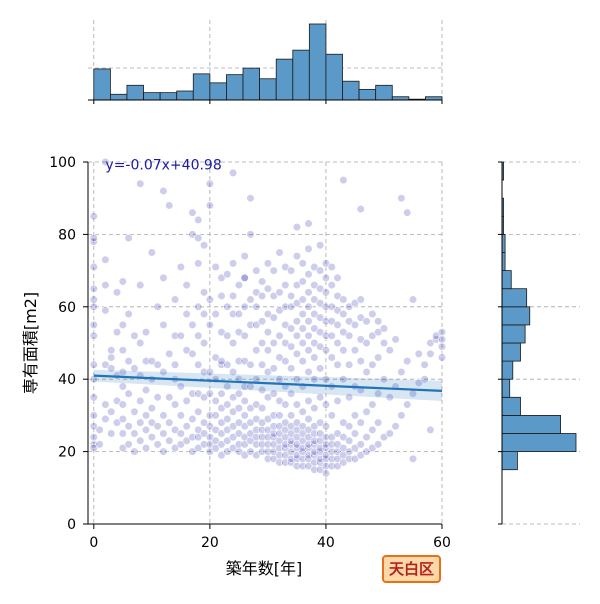 The height and width of the screenshot is (604, 600). Describe the element at coordinates (442, 543) in the screenshot. I see `x-tick-label: 60` at that location.